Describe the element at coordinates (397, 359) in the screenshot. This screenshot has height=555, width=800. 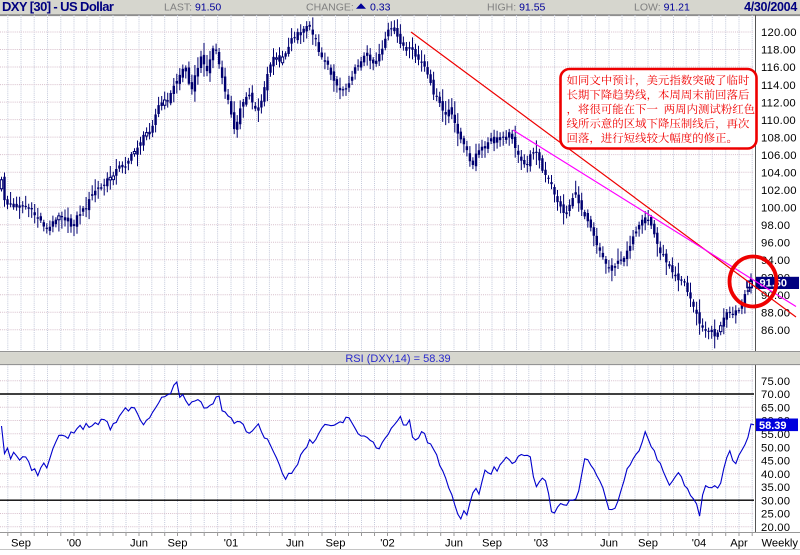
I see `svg-text: RSI (DXY,14) = 58.39` at that location.